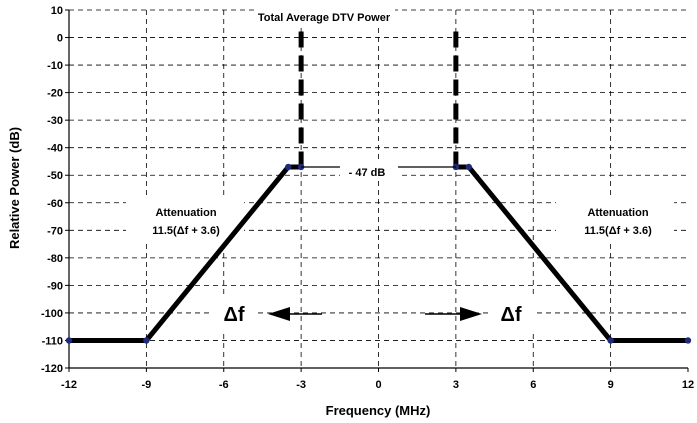 The width and height of the screenshot is (697, 423). Describe the element at coordinates (55, 94) in the screenshot. I see `y-tick-label: -20` at that location.